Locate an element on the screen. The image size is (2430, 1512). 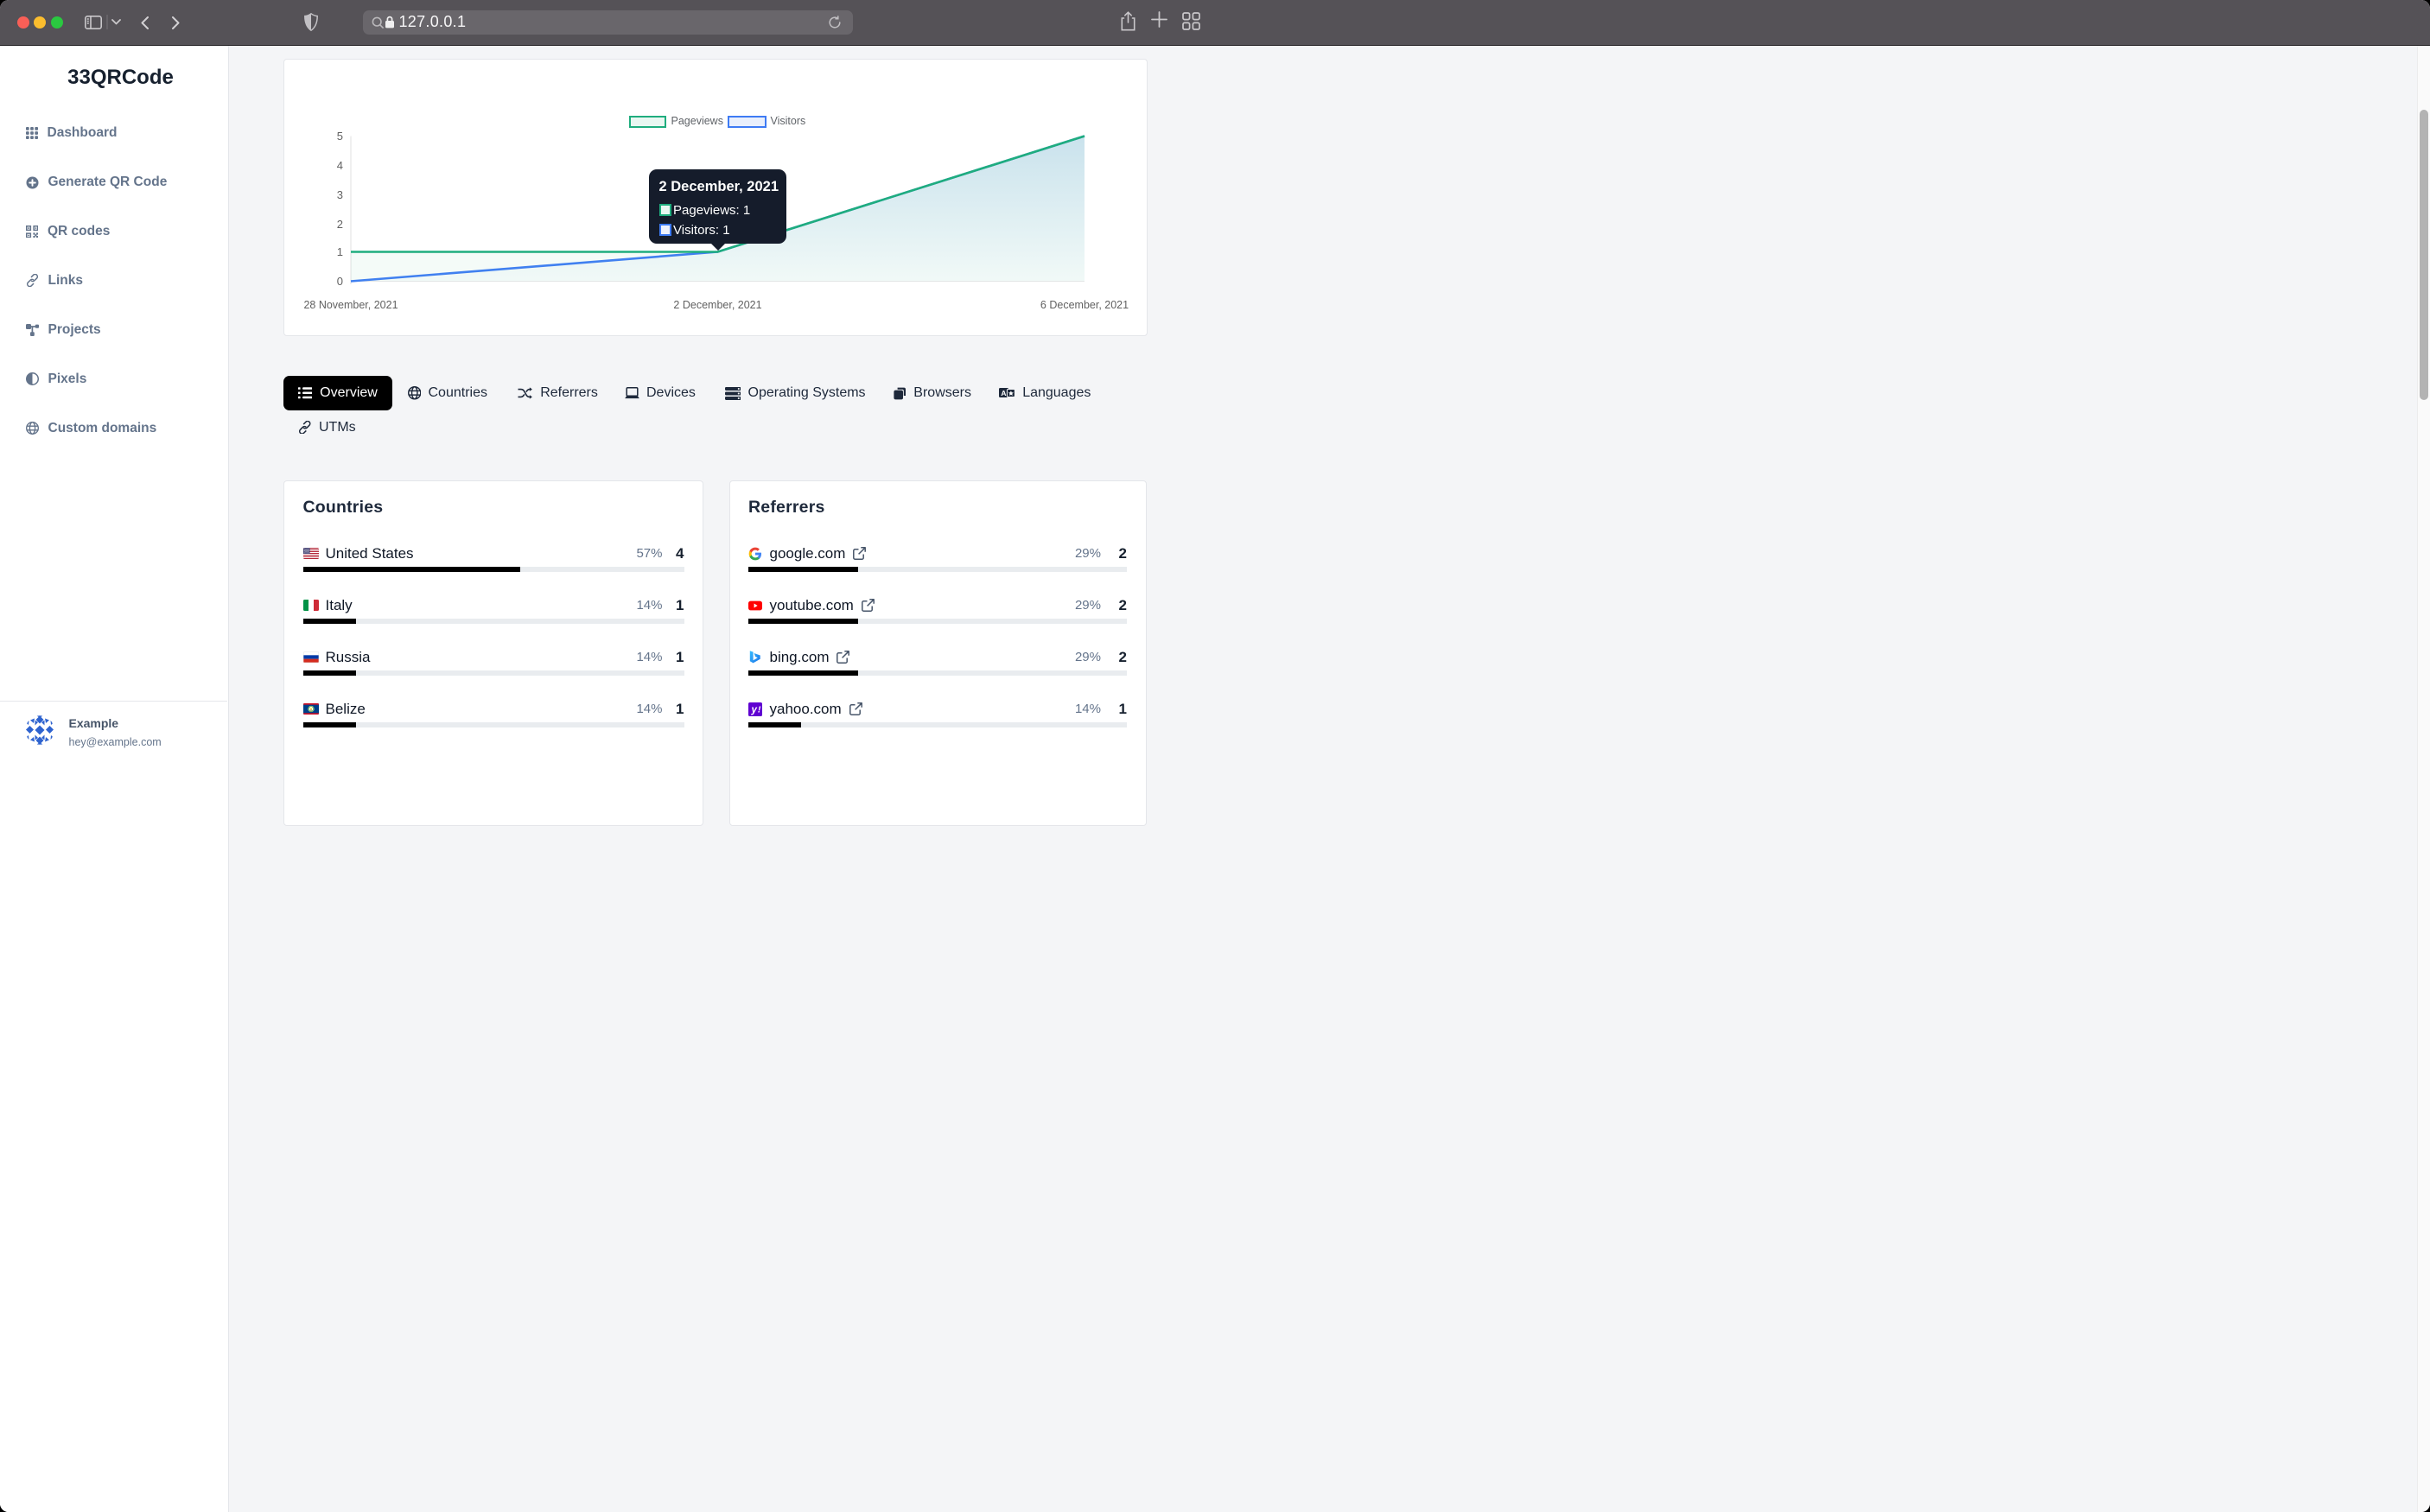
svg-text: y is located at coordinates (753, 710).